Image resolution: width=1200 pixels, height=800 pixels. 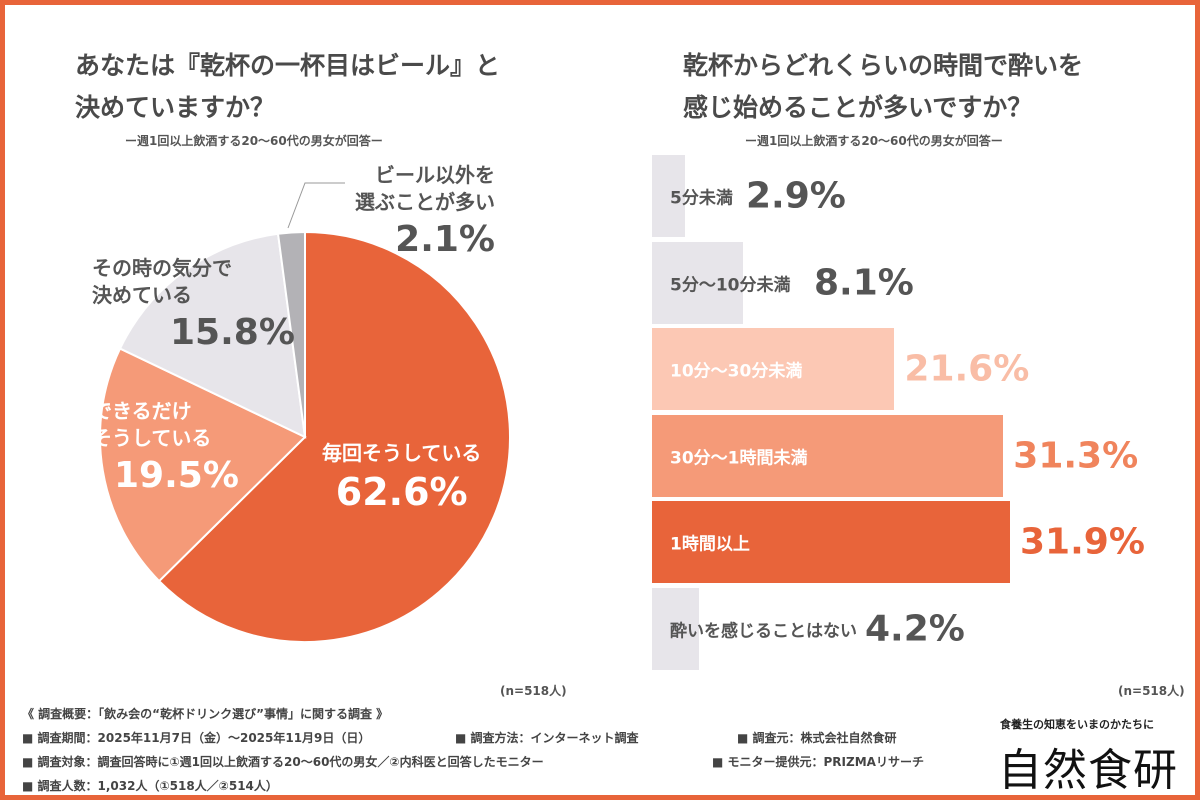 What do you see at coordinates (288, 86) in the screenshot?
I see `pie-title: あなたは『乾杯の一杯目はビール』と 決めていますか？` at bounding box center [288, 86].